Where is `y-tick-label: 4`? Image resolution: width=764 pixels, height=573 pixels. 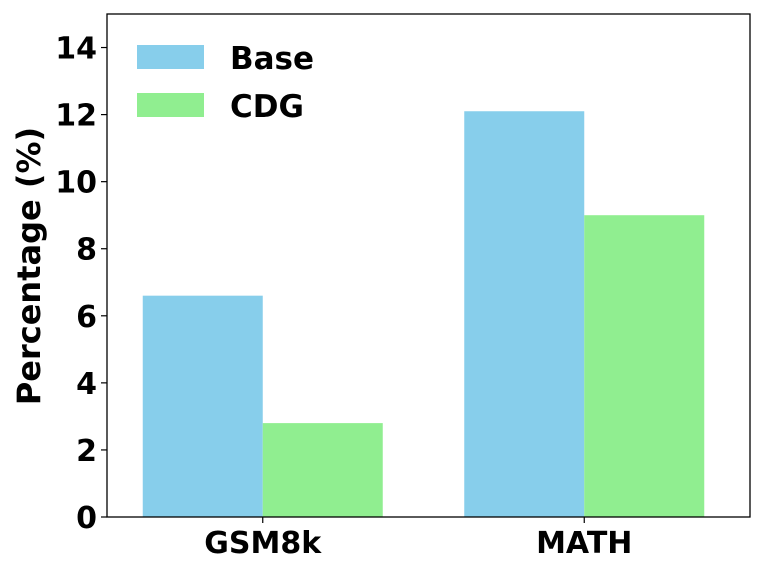
y-tick-label: 4 is located at coordinates (86, 384).